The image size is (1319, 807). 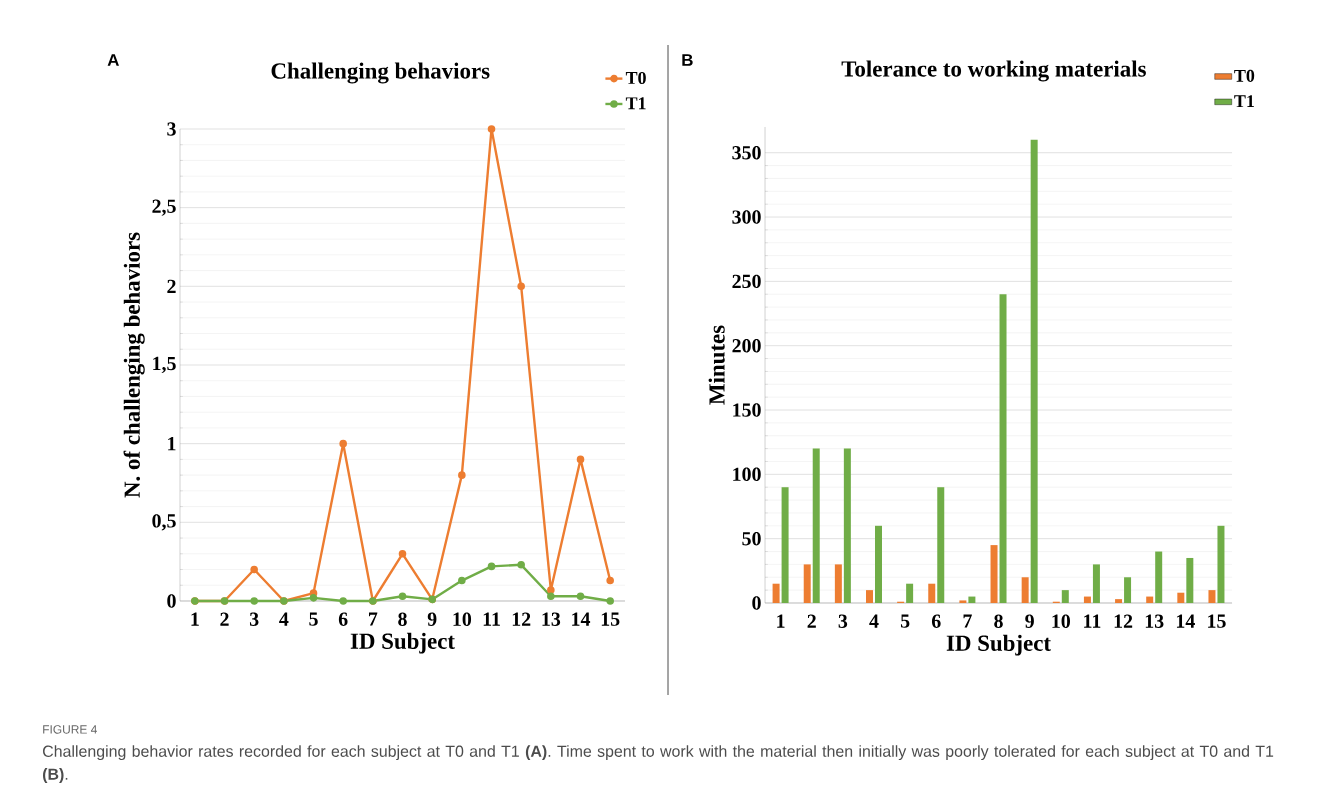 What do you see at coordinates (746, 281) in the screenshot?
I see `y-tick-label: 250` at bounding box center [746, 281].